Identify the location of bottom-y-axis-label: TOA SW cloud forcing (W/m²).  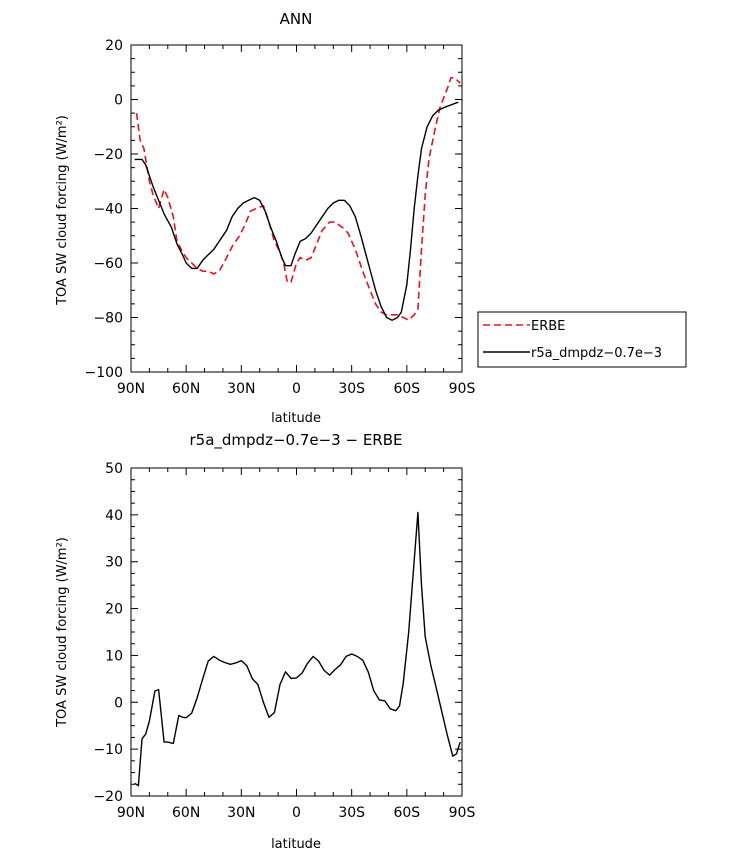
(62, 632).